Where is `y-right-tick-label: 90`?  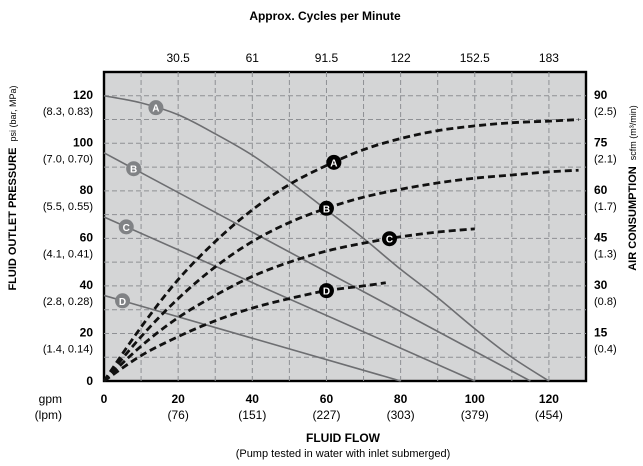 y-right-tick-label: 90 is located at coordinates (601, 95).